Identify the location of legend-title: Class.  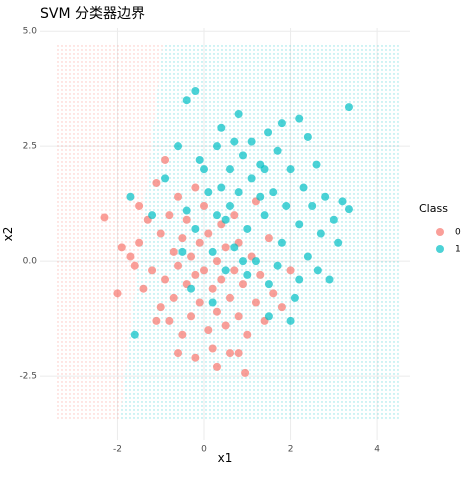
(433, 208).